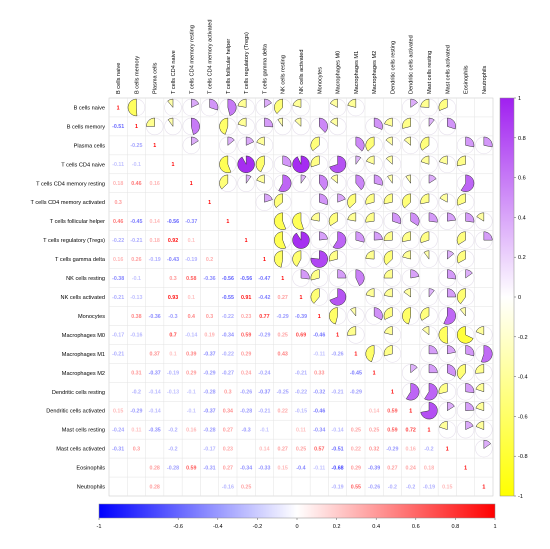  I want to click on correlation-value: -0.19, so click(191, 260).